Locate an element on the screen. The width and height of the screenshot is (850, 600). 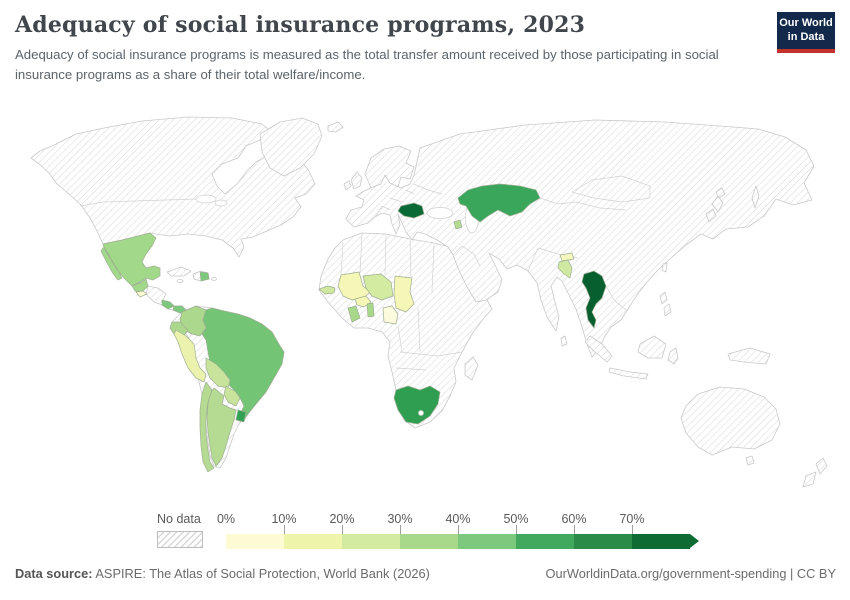
country-mexico is located at coordinates (130, 259).